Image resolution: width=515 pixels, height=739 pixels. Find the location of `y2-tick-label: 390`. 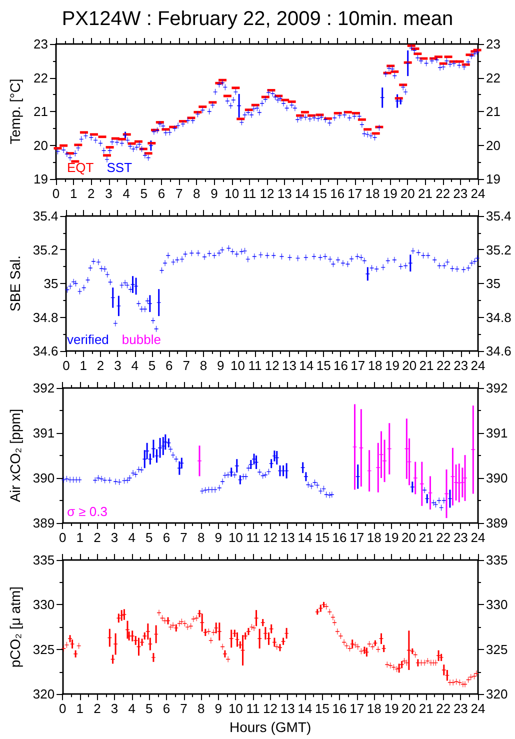

y2-tick-label: 390 is located at coordinates (497, 478).